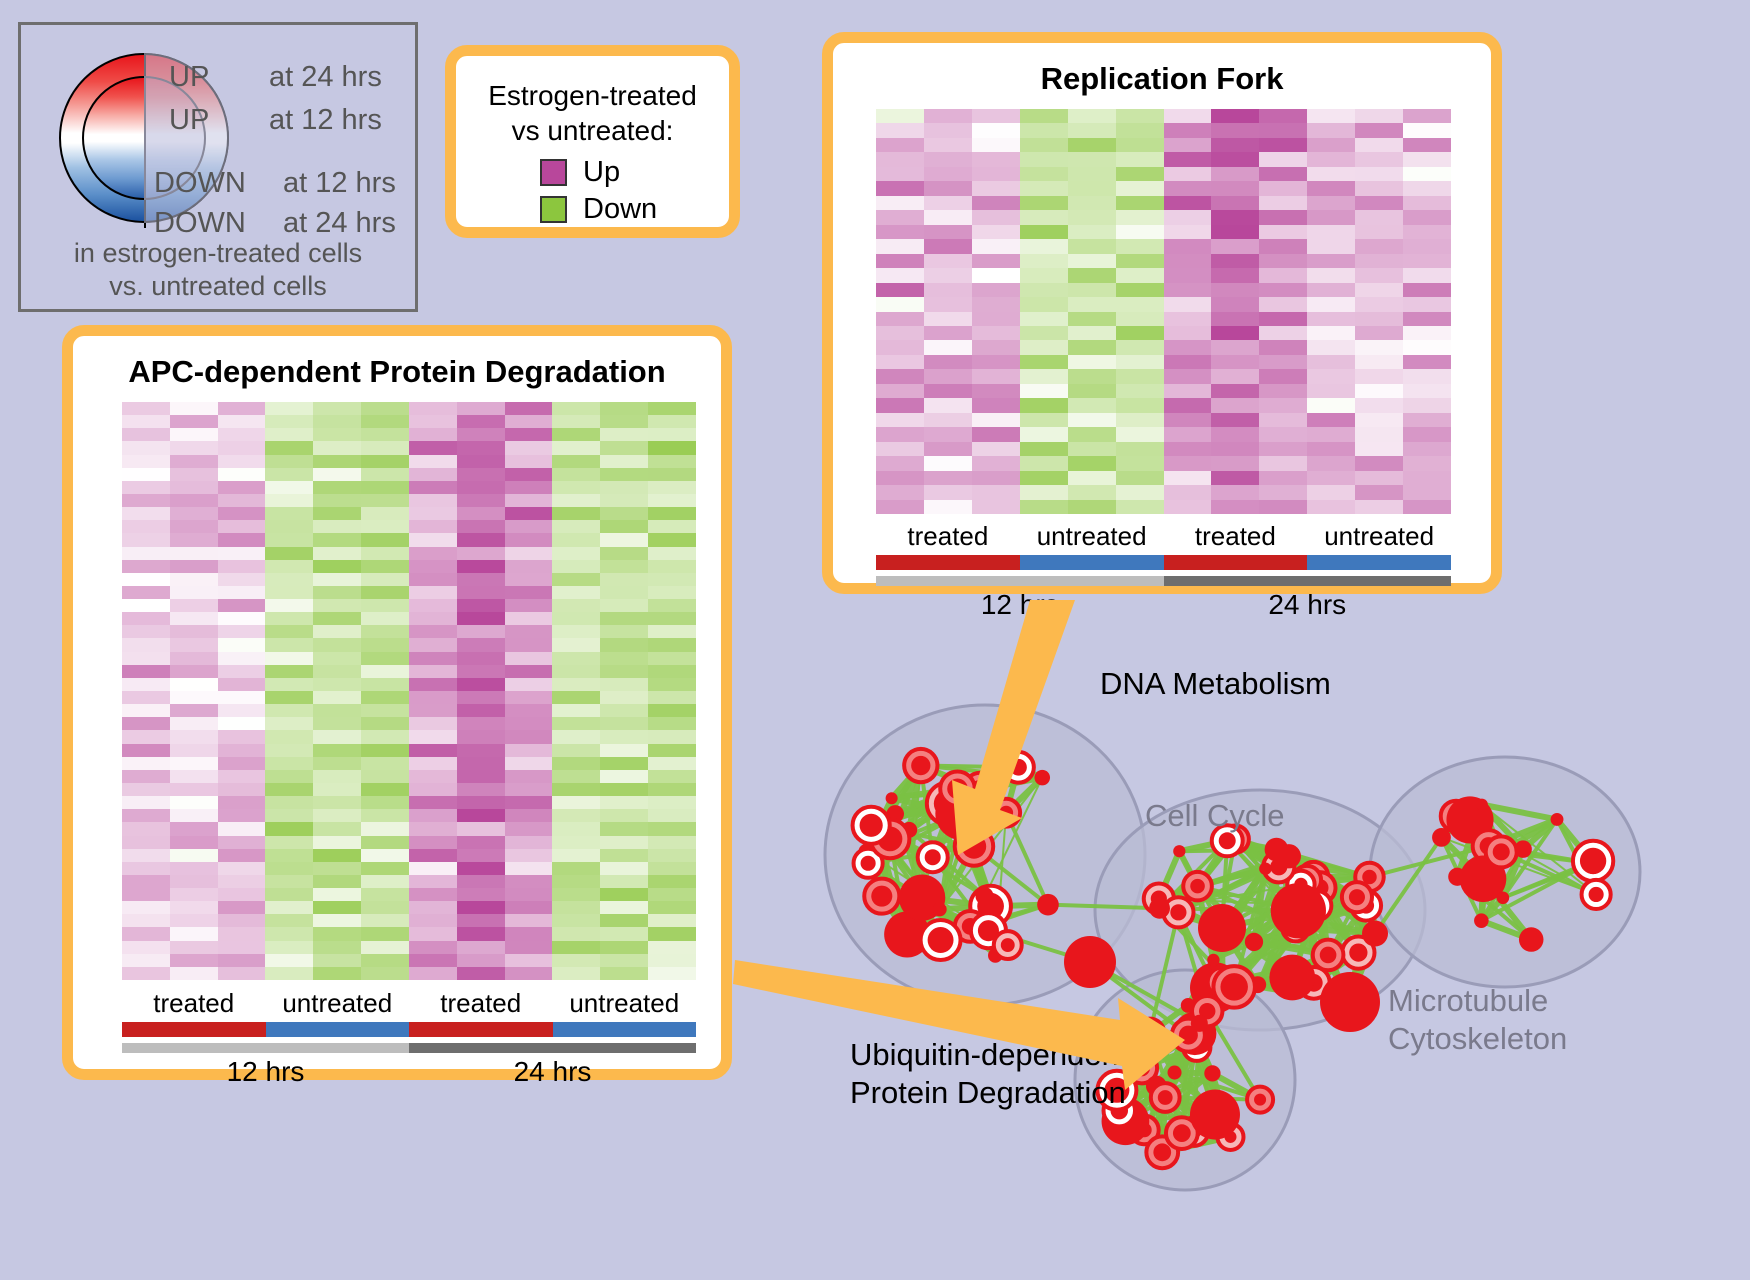 The width and height of the screenshot is (1750, 1280). I want to click on up-label: Up, so click(601, 172).